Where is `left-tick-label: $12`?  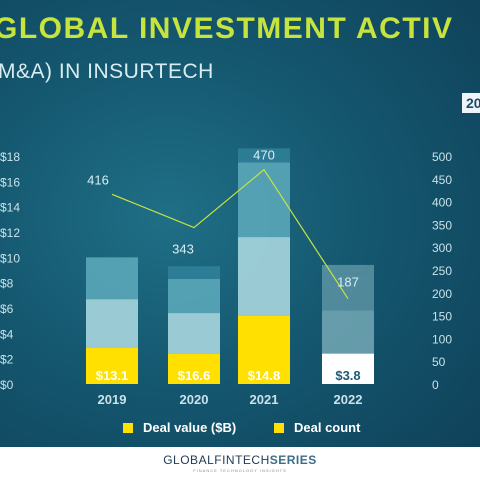 left-tick-label: $12 is located at coordinates (10, 233).